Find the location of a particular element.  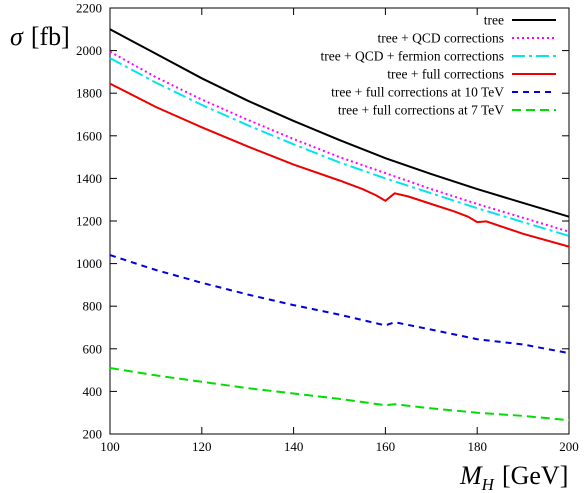

legend-label: tree + full corrections at 10 TeV is located at coordinates (417, 92).